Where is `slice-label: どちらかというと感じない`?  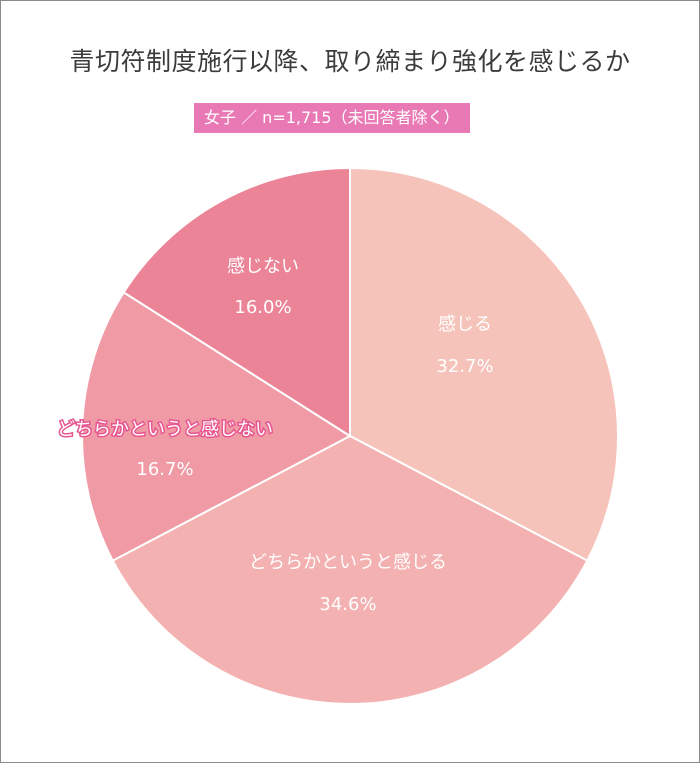 slice-label: どちらかというと感じない is located at coordinates (165, 429).